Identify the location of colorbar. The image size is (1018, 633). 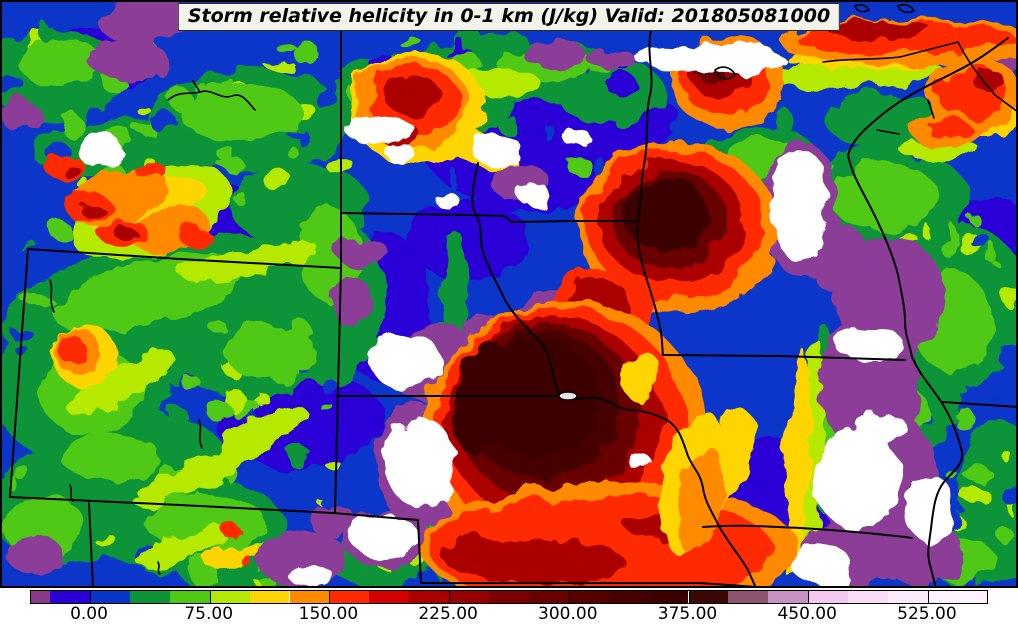
(509, 597).